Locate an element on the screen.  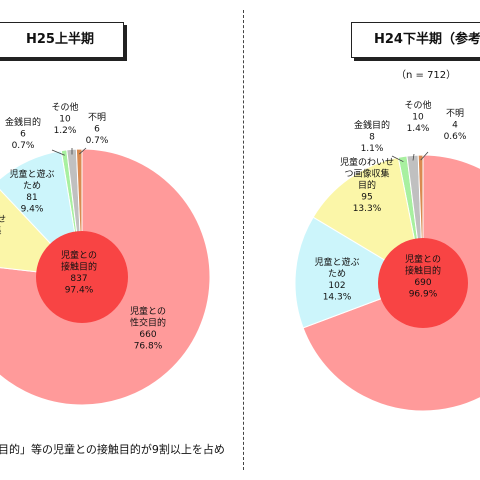
pie-slice is located at coordinates (359, 272).